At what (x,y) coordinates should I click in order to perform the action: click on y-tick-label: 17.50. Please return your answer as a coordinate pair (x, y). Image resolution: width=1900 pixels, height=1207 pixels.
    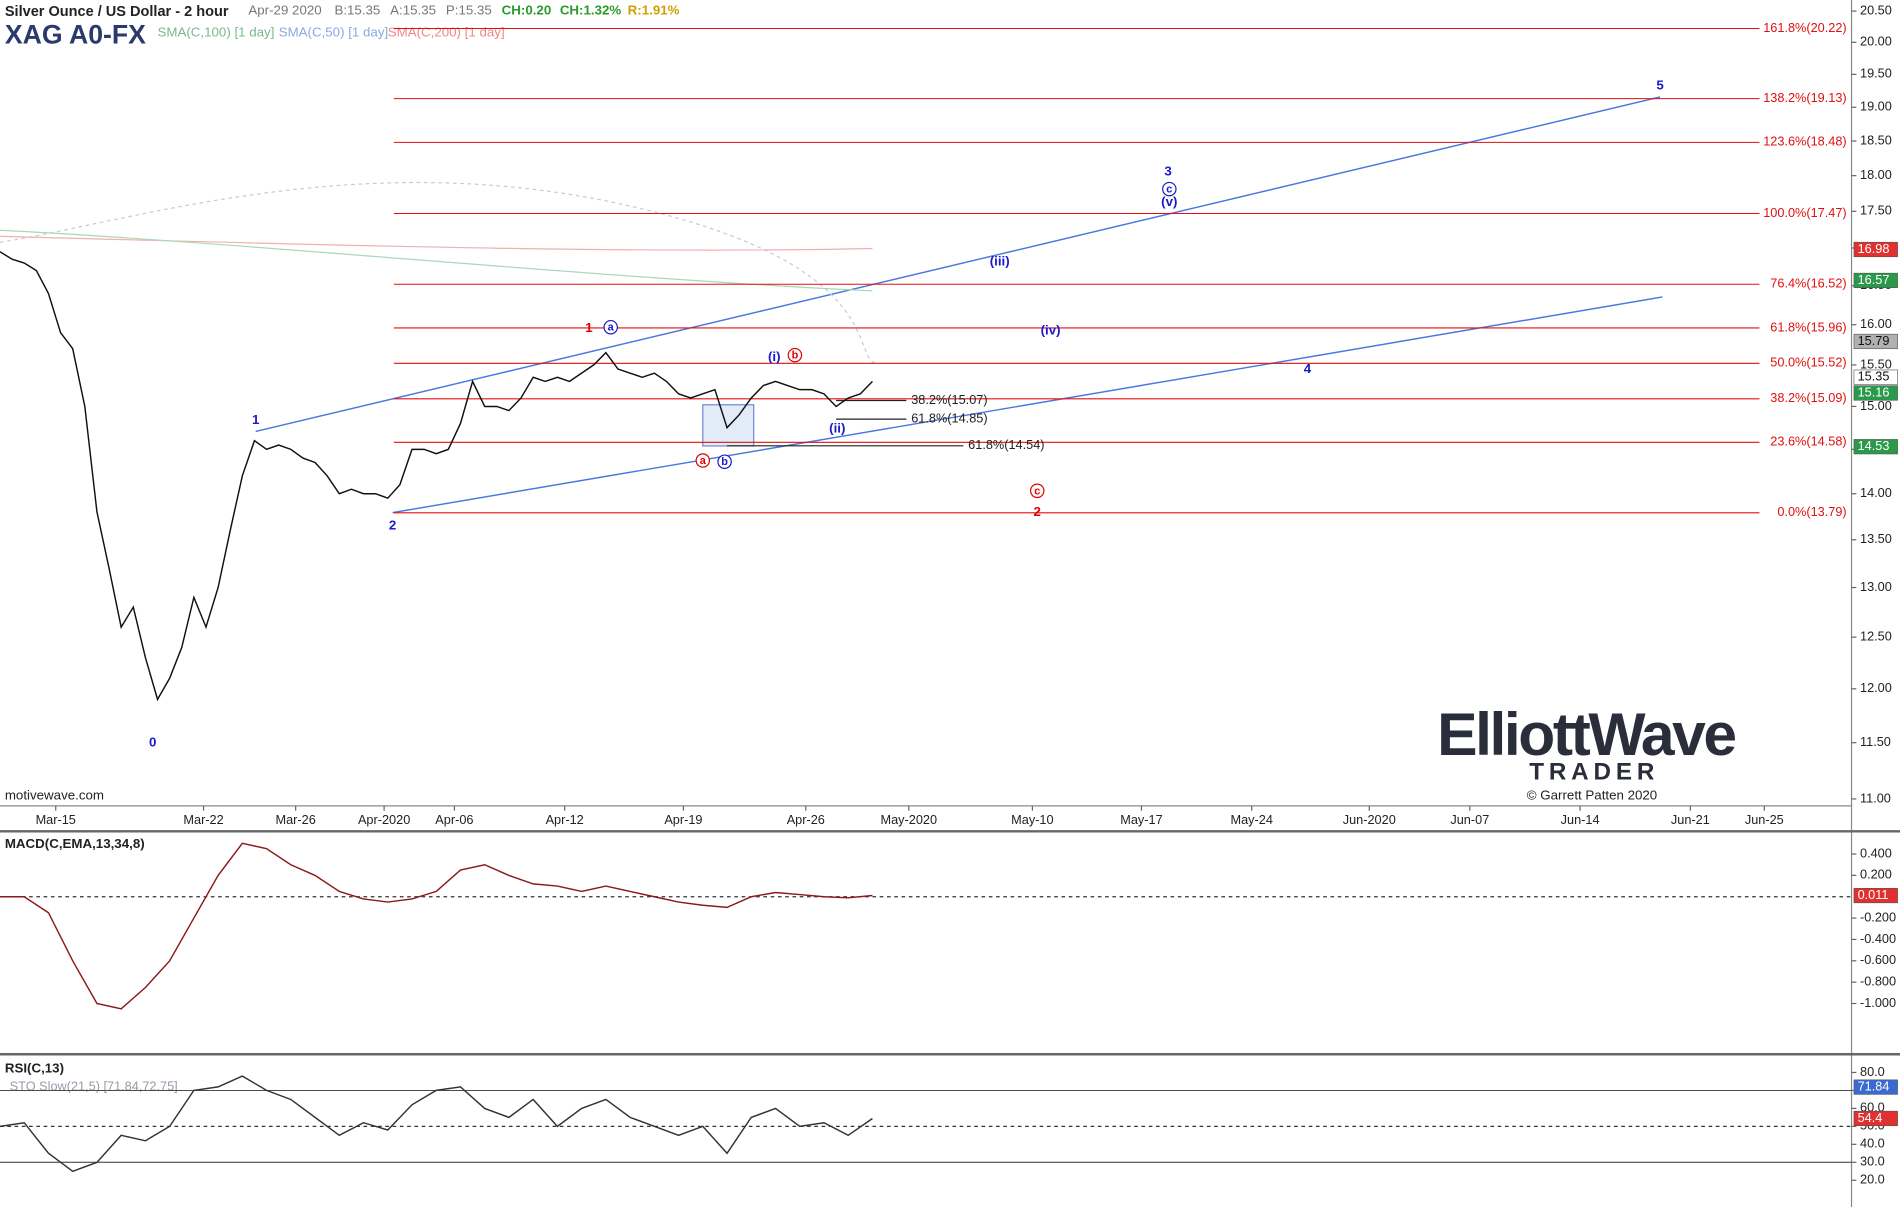
    Looking at the image, I should click on (1876, 210).